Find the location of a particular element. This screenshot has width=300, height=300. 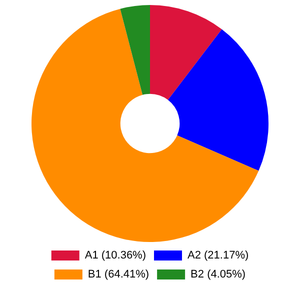

legend-label: A2 (21.17%) is located at coordinates (218, 256).